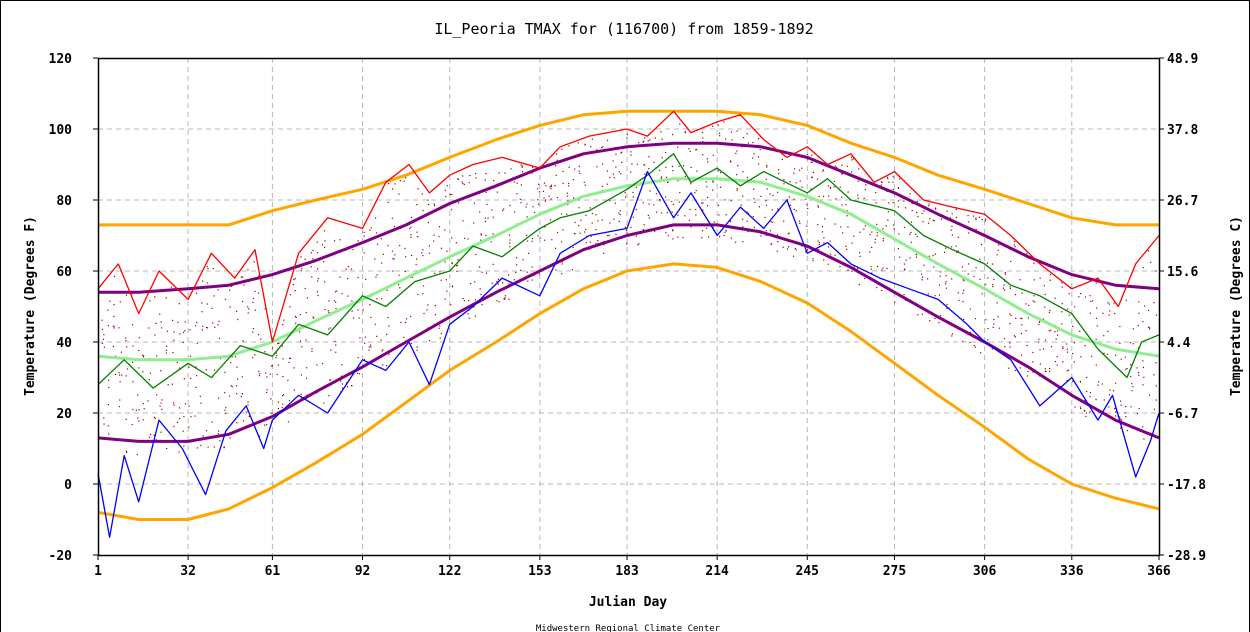 The width and height of the screenshot is (1250, 632). What do you see at coordinates (628, 628) in the screenshot?
I see `credit-text: Midwestern Regional Climate Center` at bounding box center [628, 628].